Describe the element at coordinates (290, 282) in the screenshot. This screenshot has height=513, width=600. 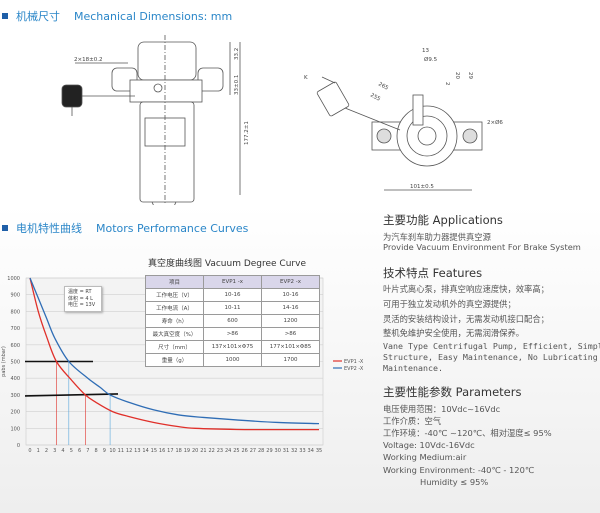
I see `table-header: EVP2 -x` at that location.